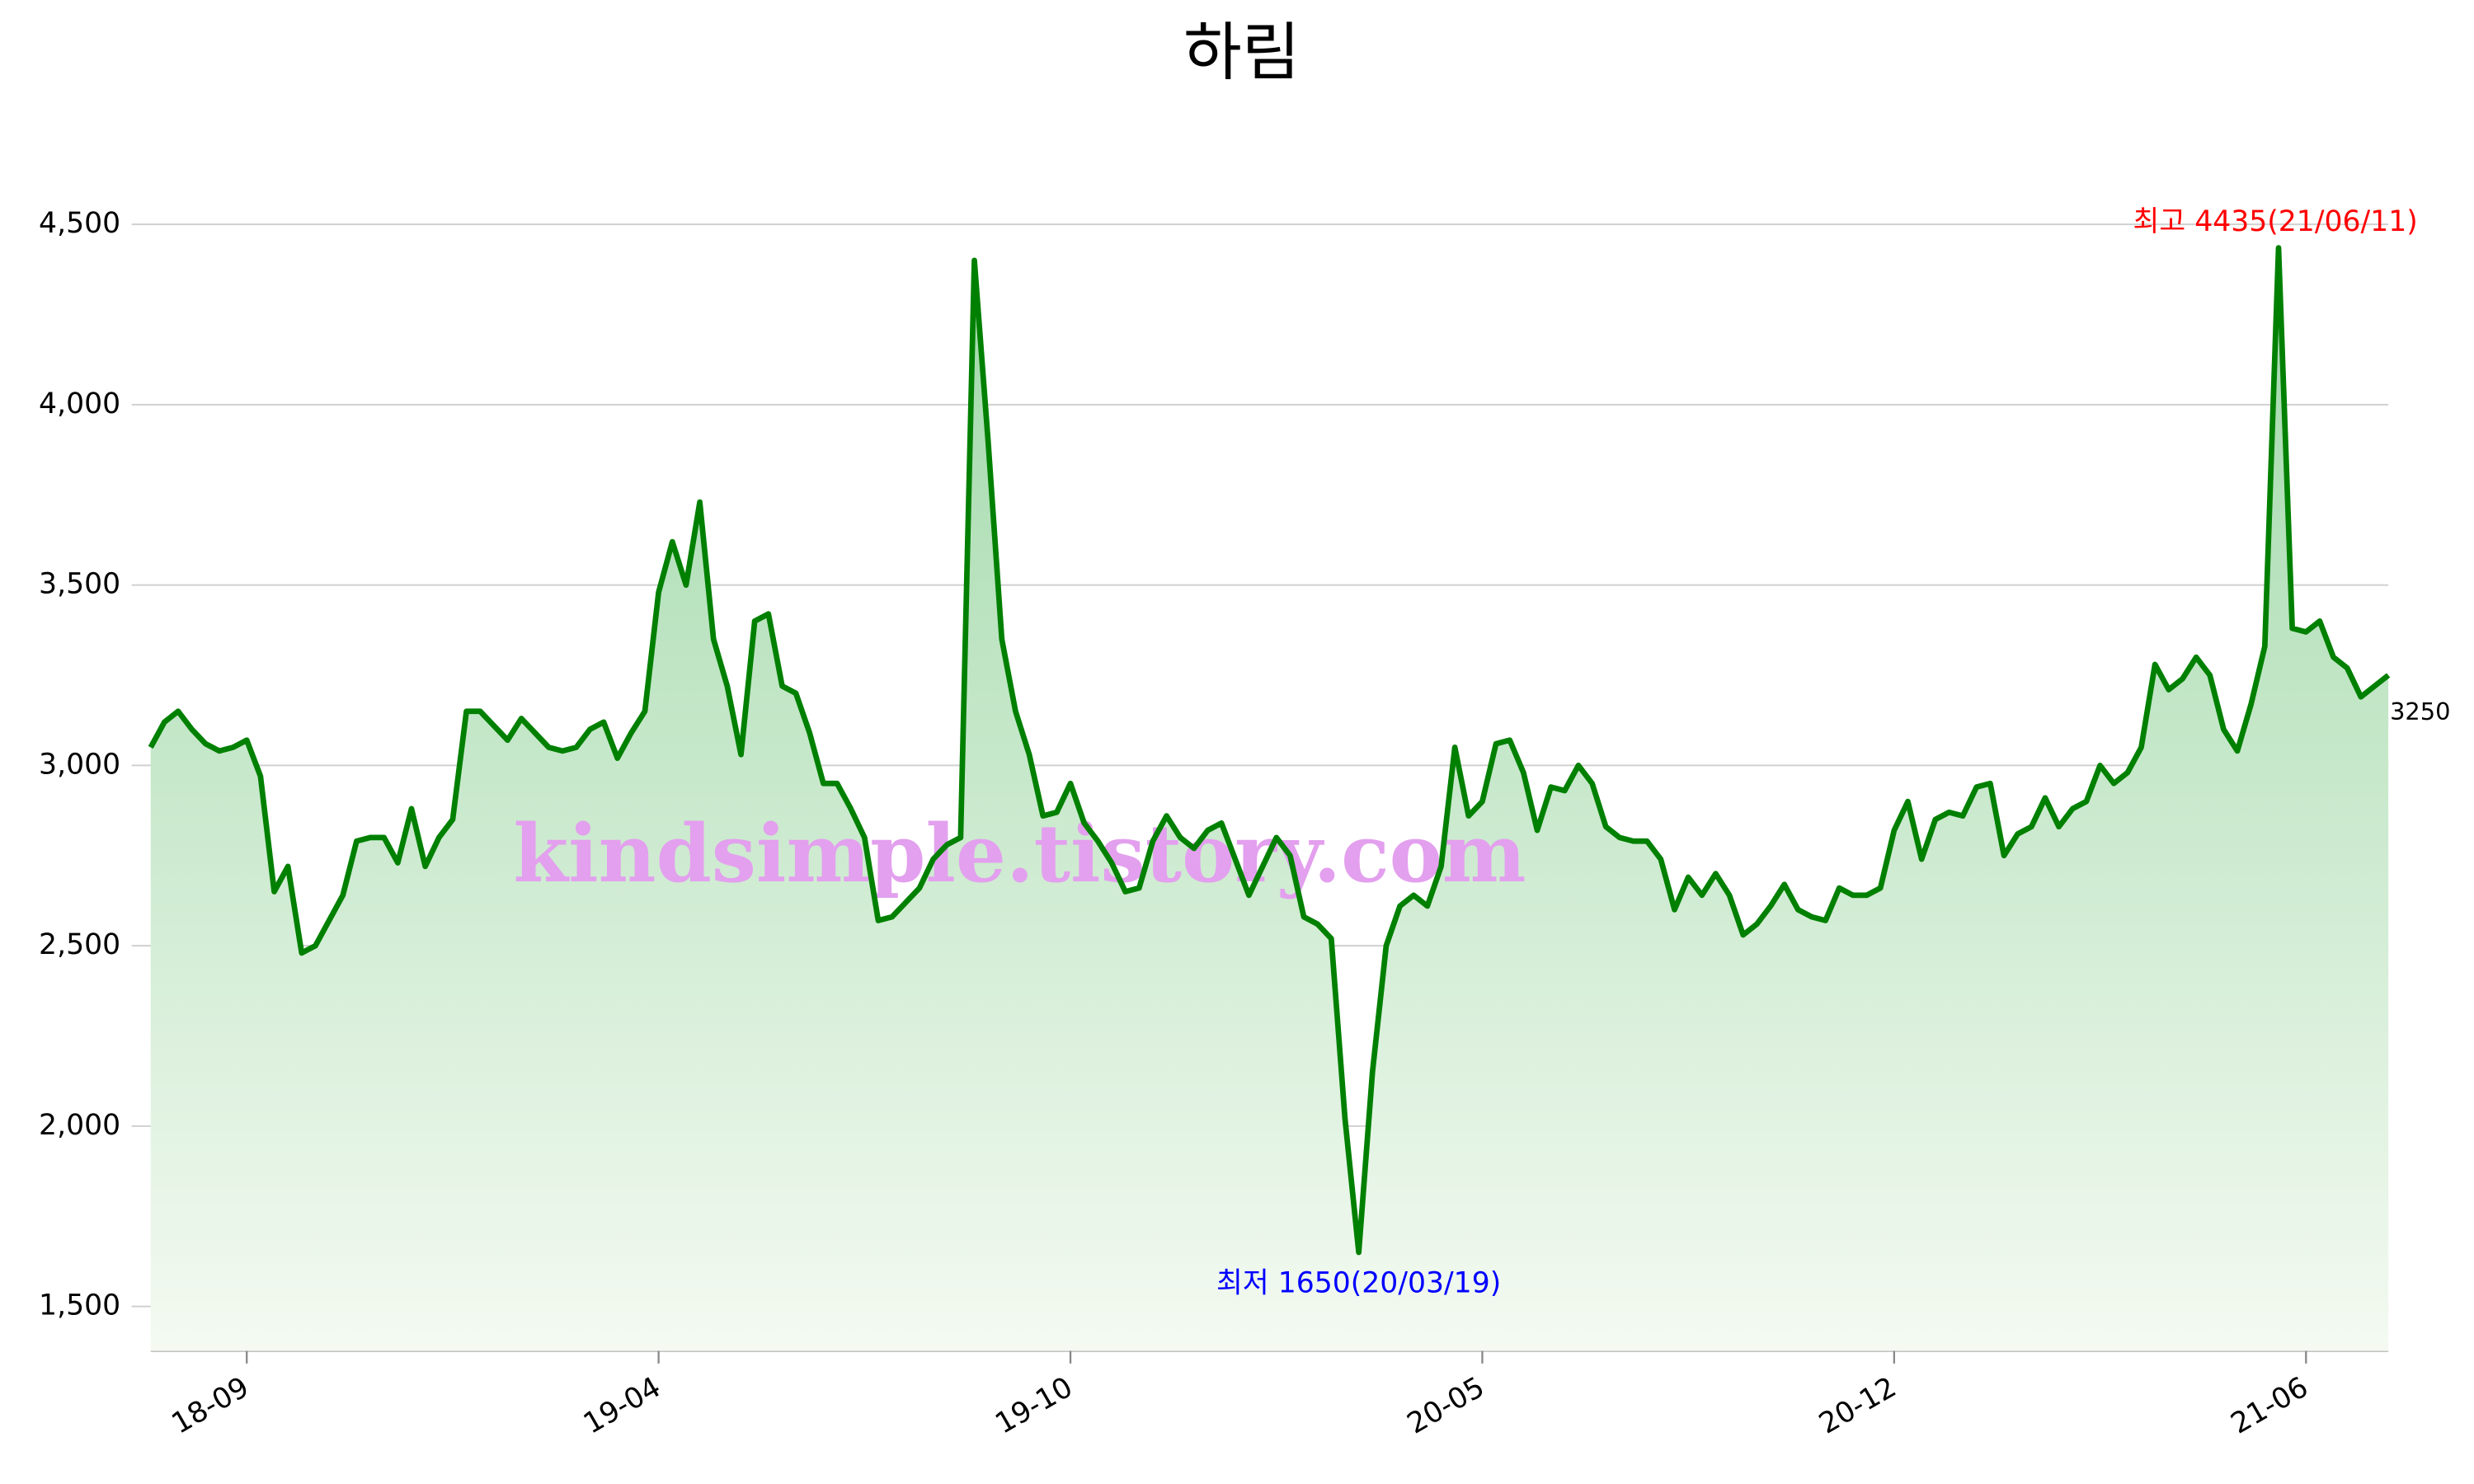 The height and width of the screenshot is (1484, 2474). I want to click on x-tick-label: 20-05, so click(1446, 1406).